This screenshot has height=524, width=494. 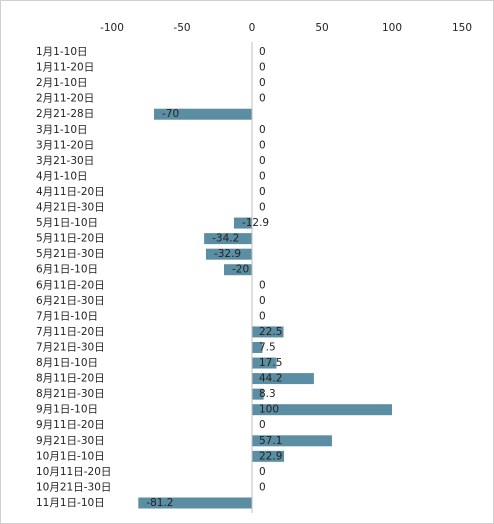 What do you see at coordinates (73, 472) in the screenshot?
I see `y-tick-label: 10月11日-20日` at bounding box center [73, 472].